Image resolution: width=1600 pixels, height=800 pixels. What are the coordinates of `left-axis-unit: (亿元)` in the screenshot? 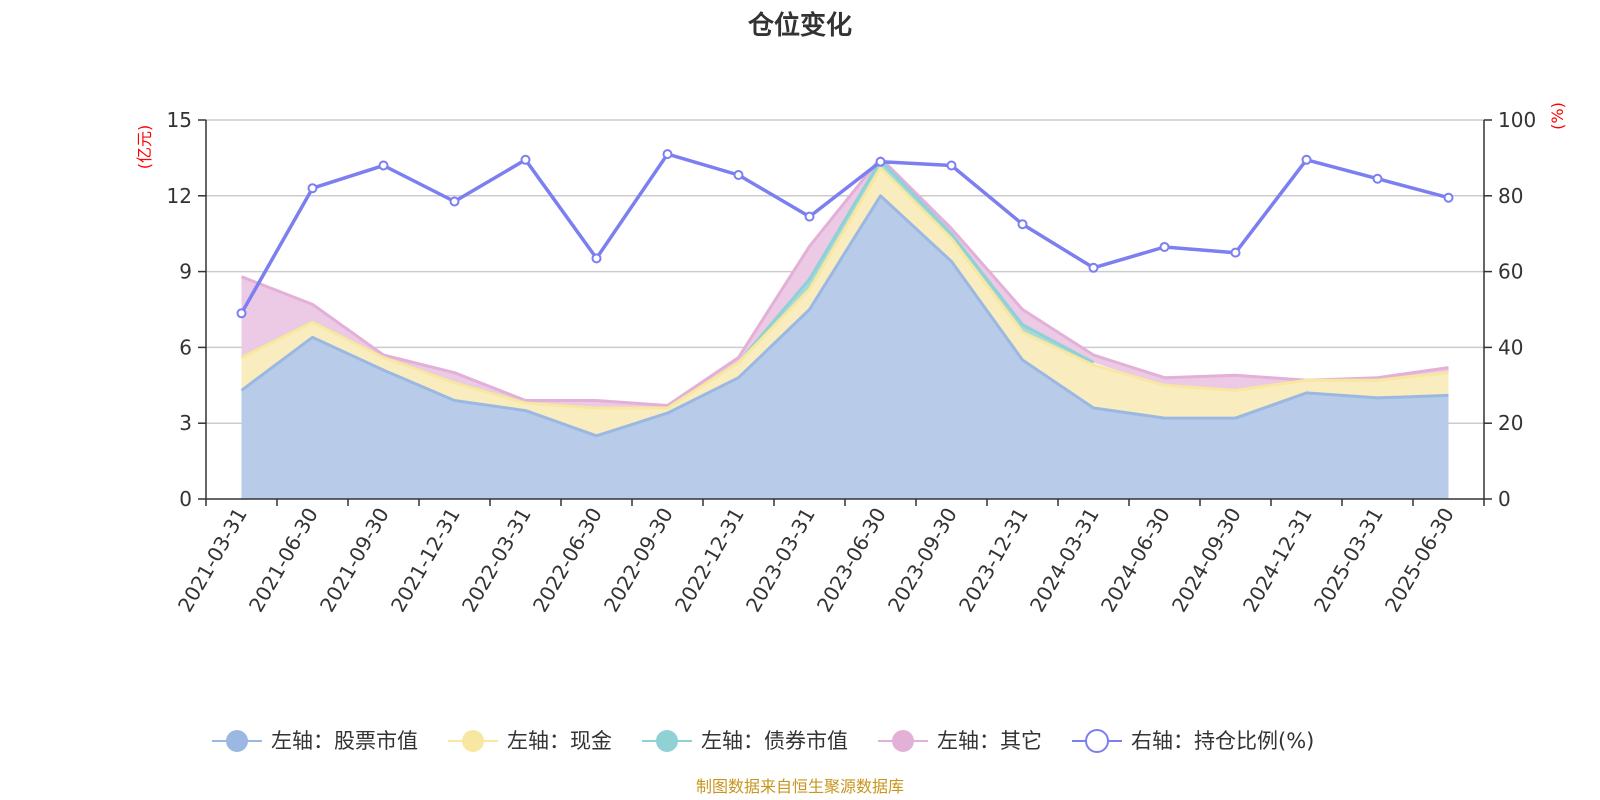 It's located at (144, 147).